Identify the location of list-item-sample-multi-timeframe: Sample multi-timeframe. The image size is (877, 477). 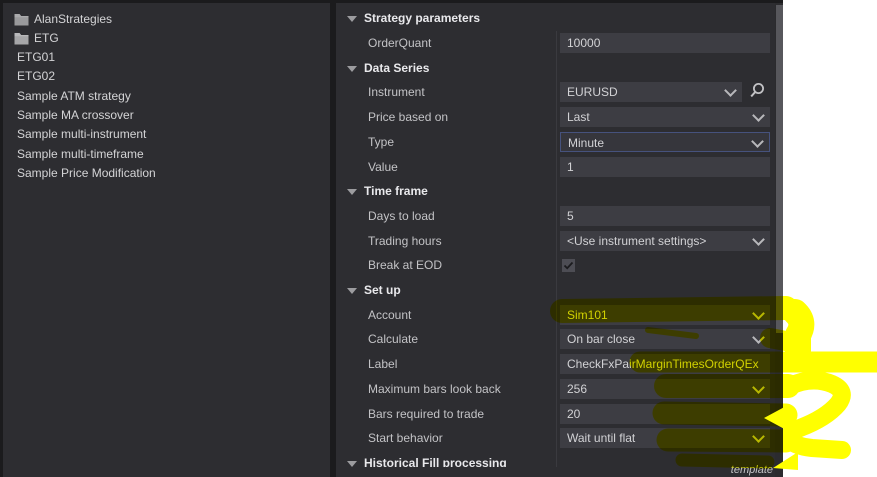
(166, 154).